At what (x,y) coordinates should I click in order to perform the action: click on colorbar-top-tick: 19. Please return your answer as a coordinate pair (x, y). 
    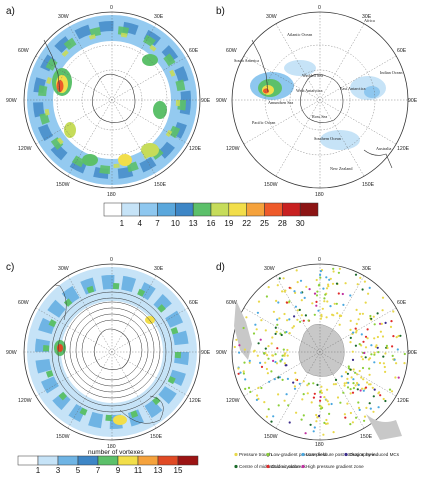
    Looking at the image, I should click on (228, 223).